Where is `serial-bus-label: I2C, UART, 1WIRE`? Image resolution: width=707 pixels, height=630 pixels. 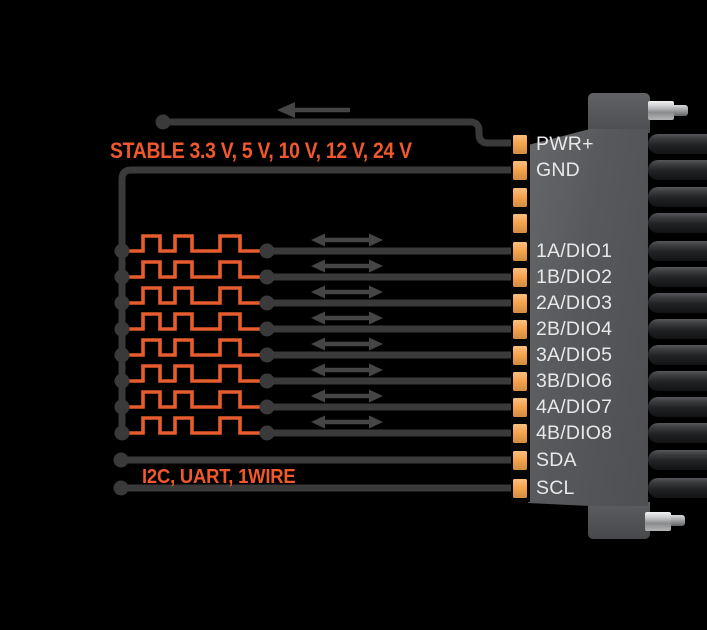
serial-bus-label: I2C, UART, 1WIRE is located at coordinates (219, 477).